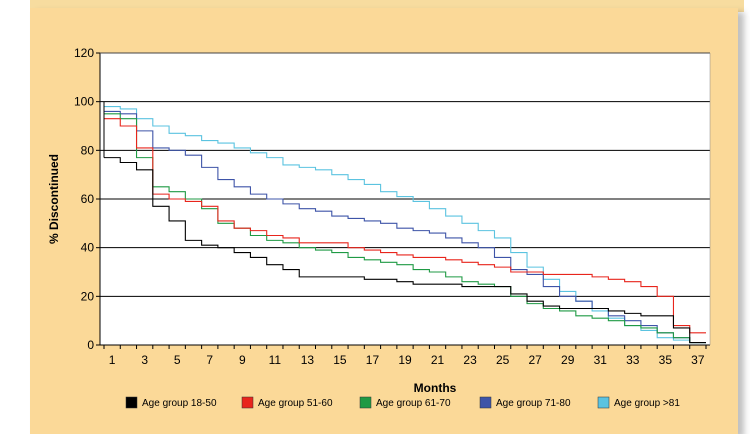 The height and width of the screenshot is (434, 750). Describe the element at coordinates (112, 360) in the screenshot. I see `x-tick-label: 1` at that location.